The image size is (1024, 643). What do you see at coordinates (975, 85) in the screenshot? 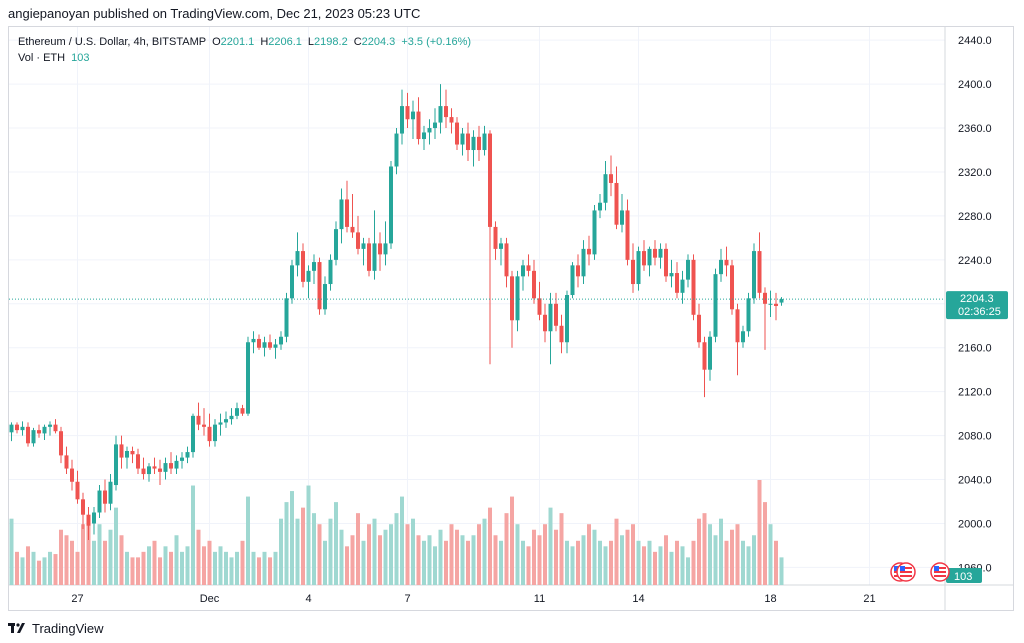
I see `y-tick-label: 2400.0` at bounding box center [975, 85].